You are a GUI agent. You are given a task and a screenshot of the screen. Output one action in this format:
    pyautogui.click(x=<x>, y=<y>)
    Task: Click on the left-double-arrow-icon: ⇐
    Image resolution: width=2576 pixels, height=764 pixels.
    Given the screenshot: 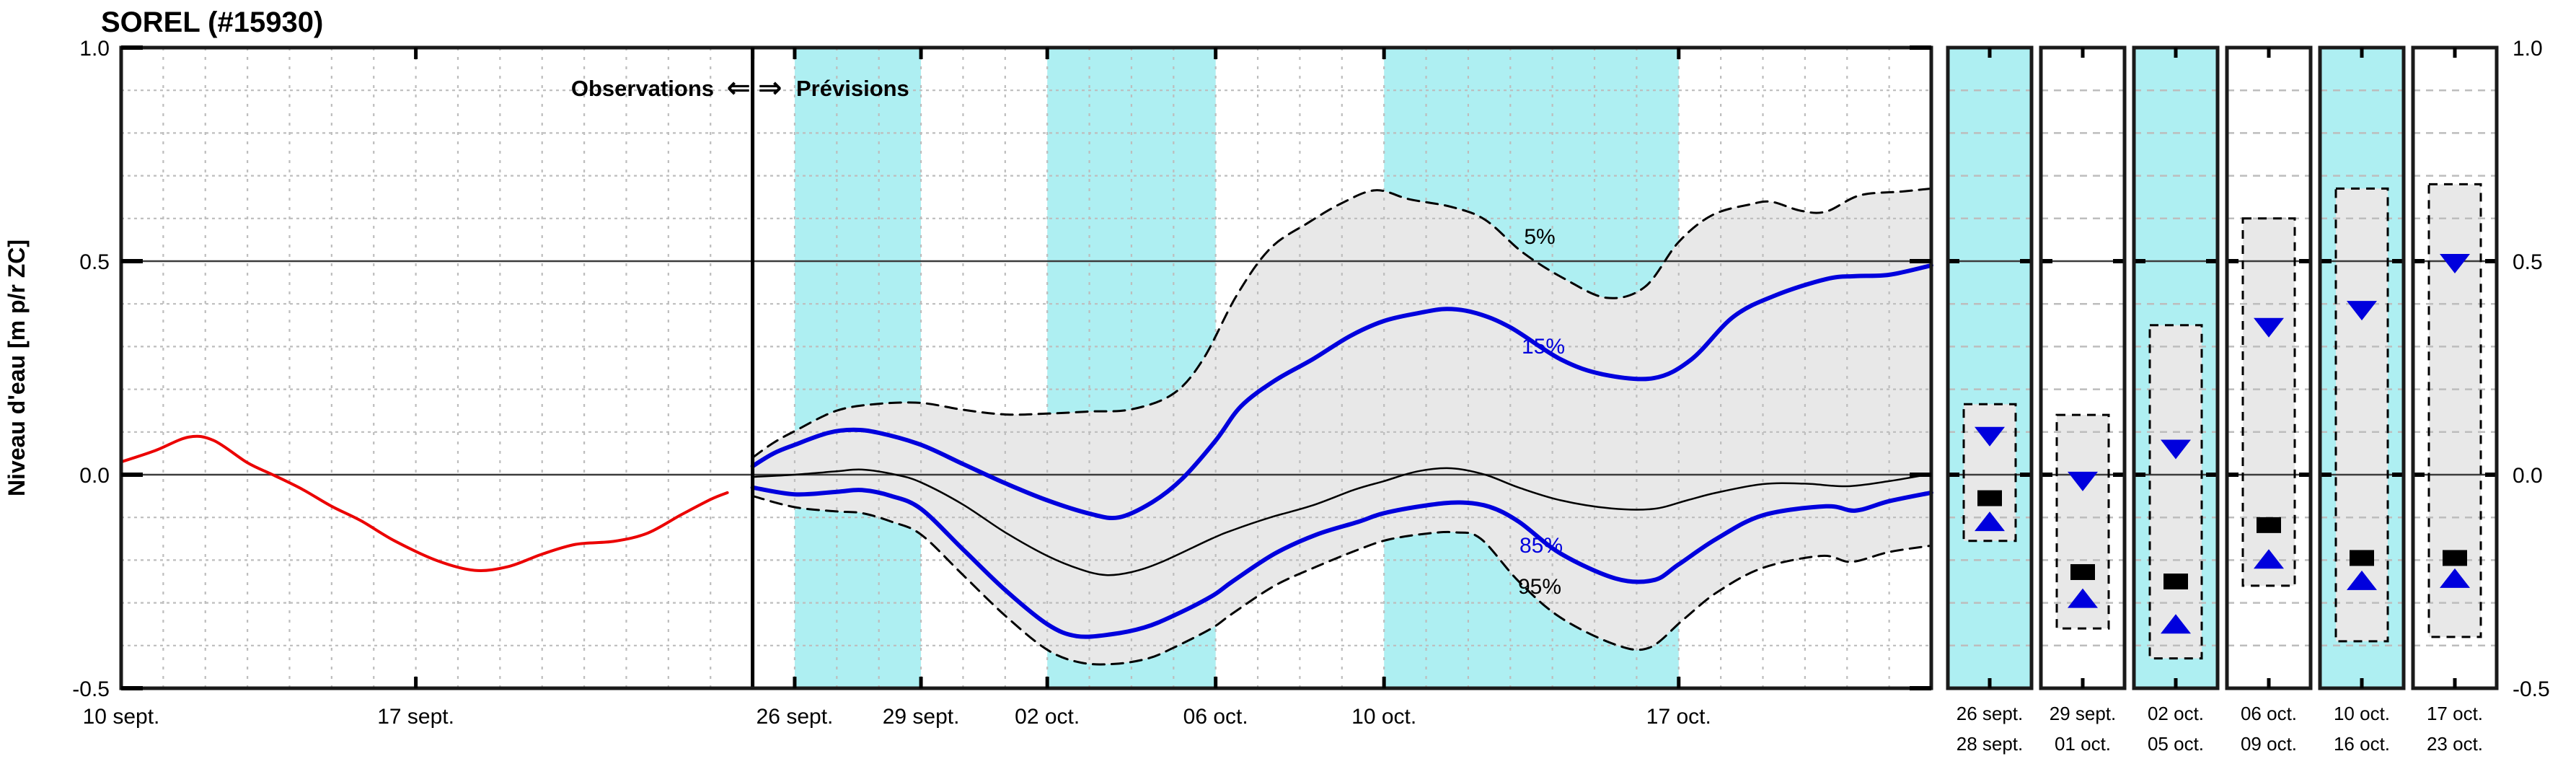 What is the action you would take?
    pyautogui.click(x=738, y=88)
    